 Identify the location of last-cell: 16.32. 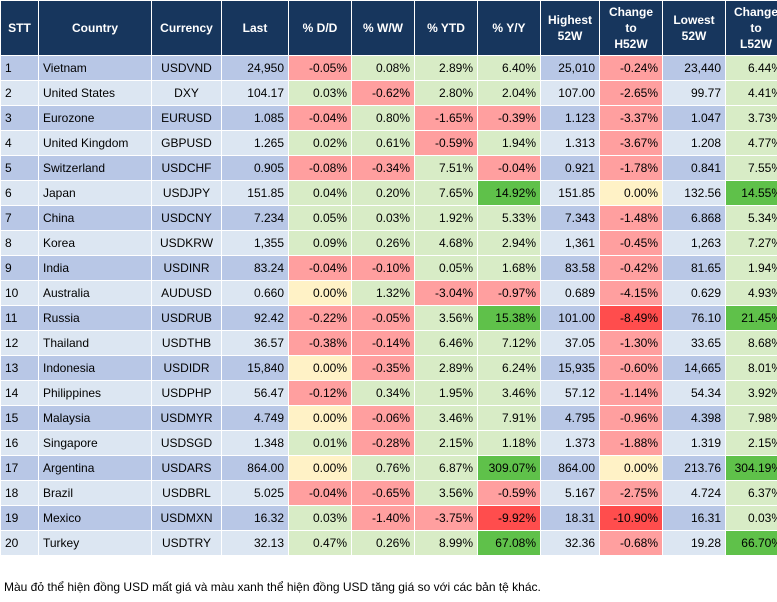
(255, 518).